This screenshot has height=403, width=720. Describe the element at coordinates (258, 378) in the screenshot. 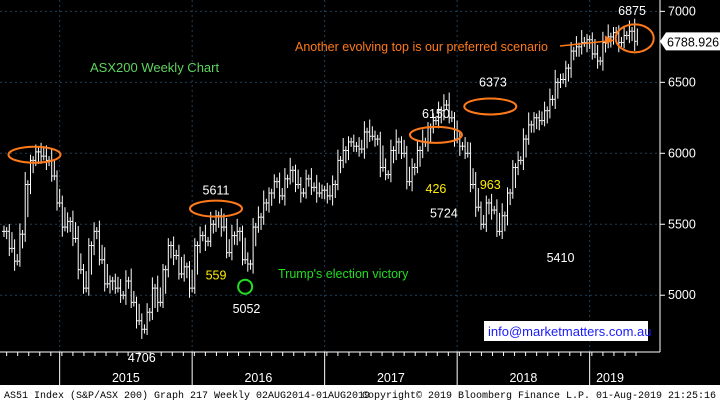

I see `x-tick-label: 2016` at that location.